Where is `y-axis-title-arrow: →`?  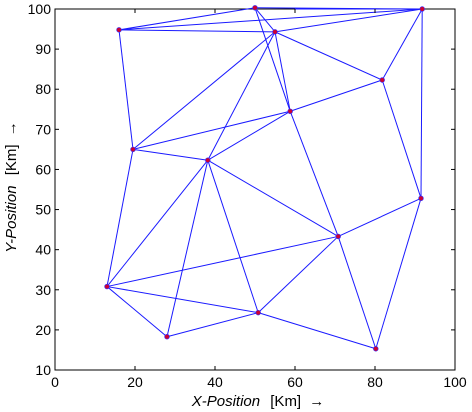 y-axis-title-arrow: → is located at coordinates (11, 128).